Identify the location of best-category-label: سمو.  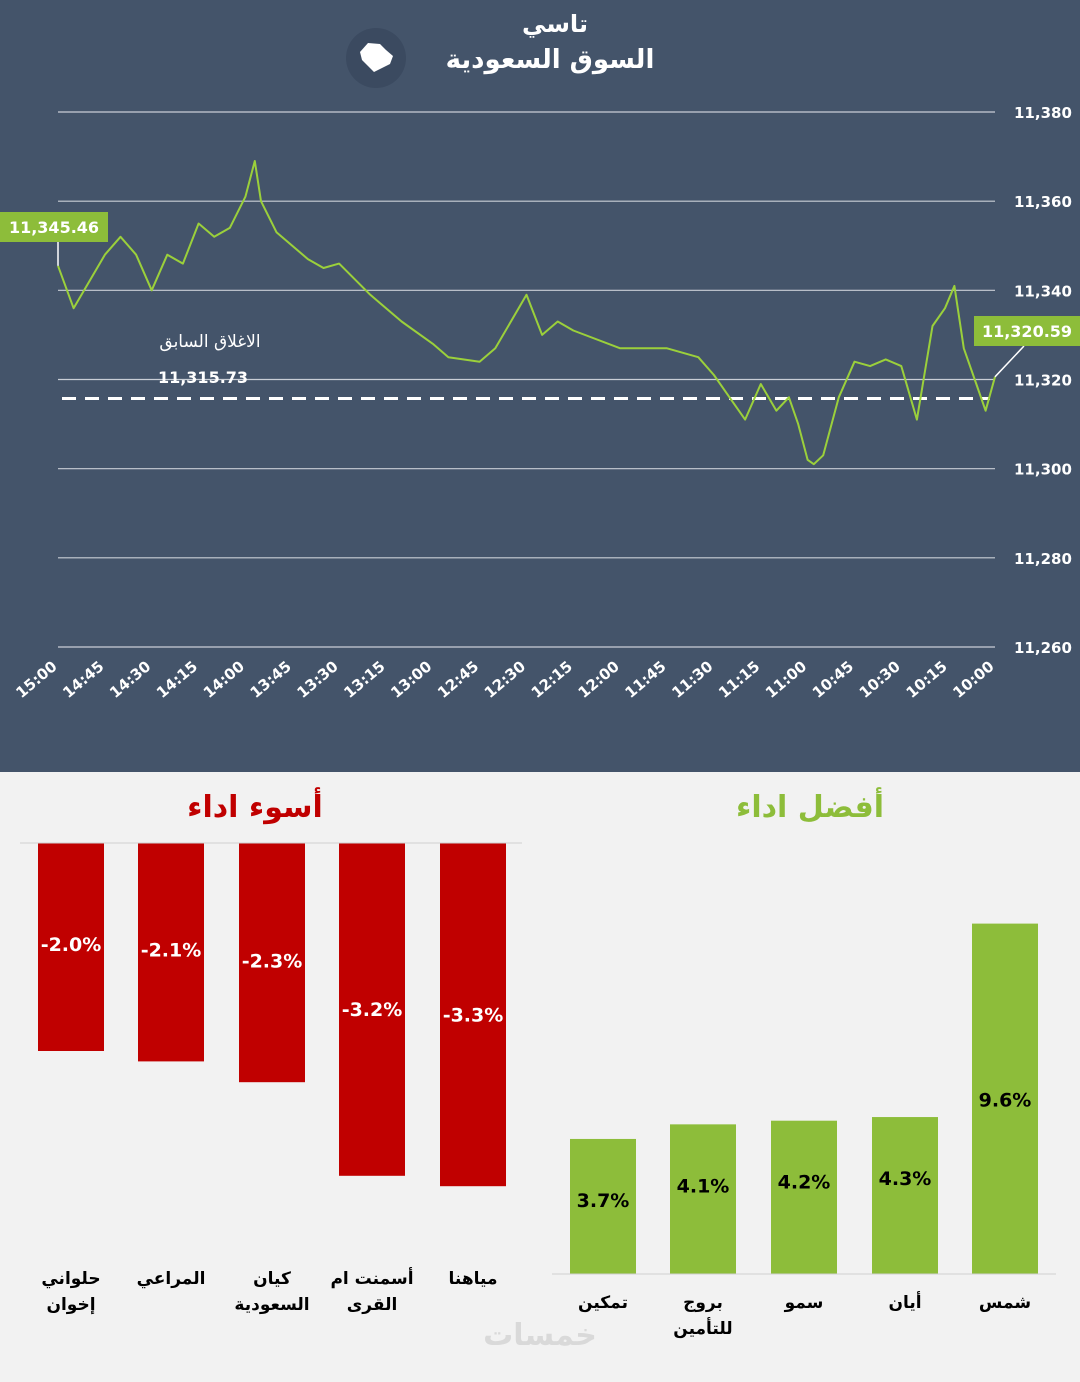
(804, 1303).